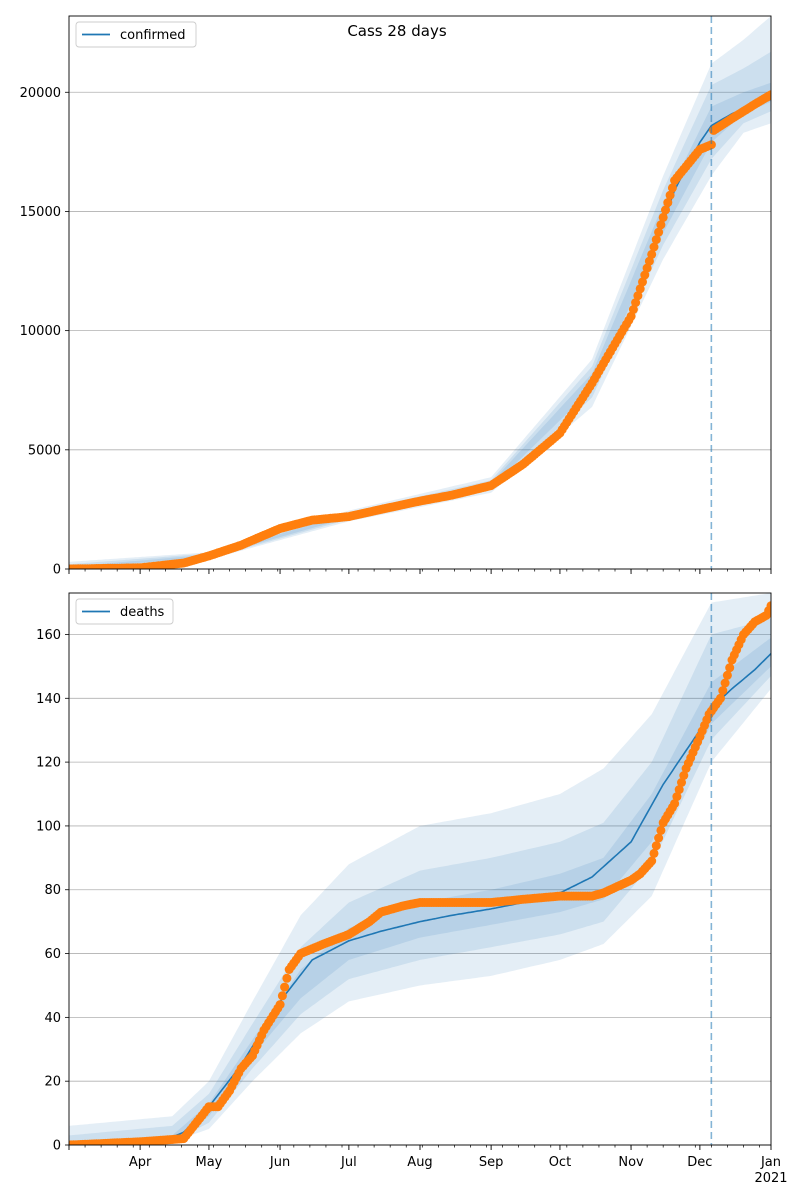 The height and width of the screenshot is (1200, 800). I want to click on x-tick-label: Jan, so click(770, 1162).